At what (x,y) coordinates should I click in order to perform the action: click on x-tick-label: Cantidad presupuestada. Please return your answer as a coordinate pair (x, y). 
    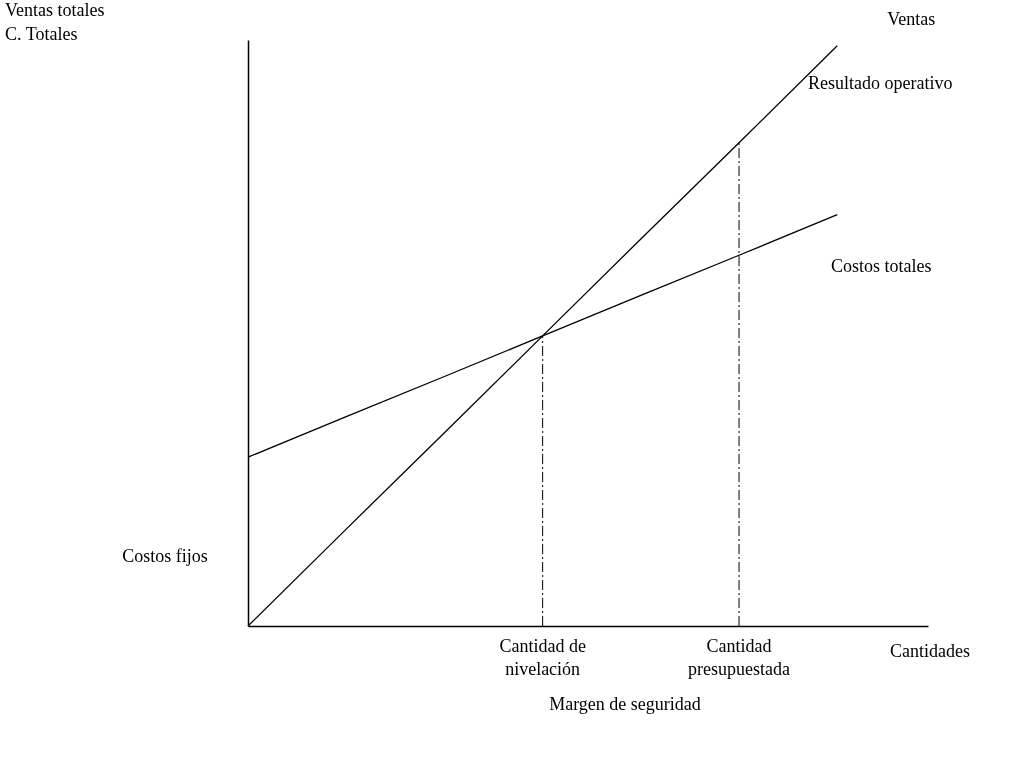
    Looking at the image, I should click on (739, 657).